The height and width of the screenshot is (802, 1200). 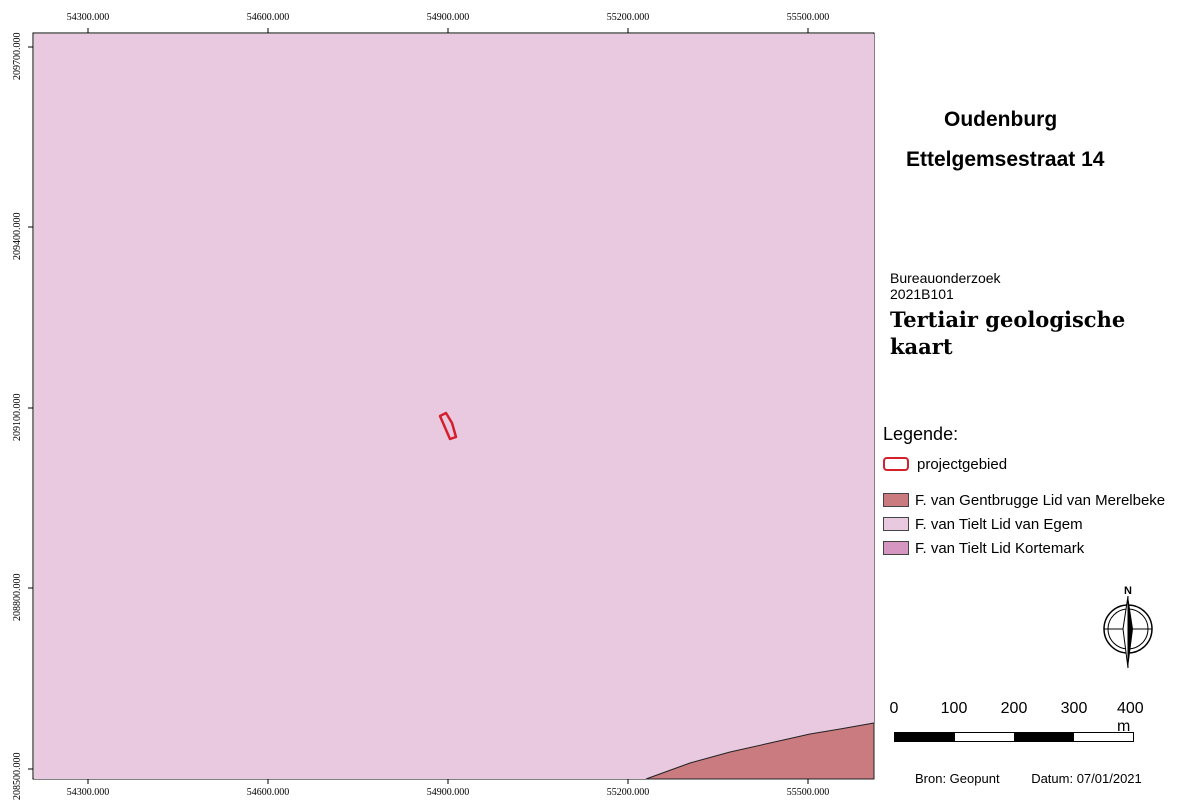 I want to click on scale-label: 200, so click(x=1014, y=708).